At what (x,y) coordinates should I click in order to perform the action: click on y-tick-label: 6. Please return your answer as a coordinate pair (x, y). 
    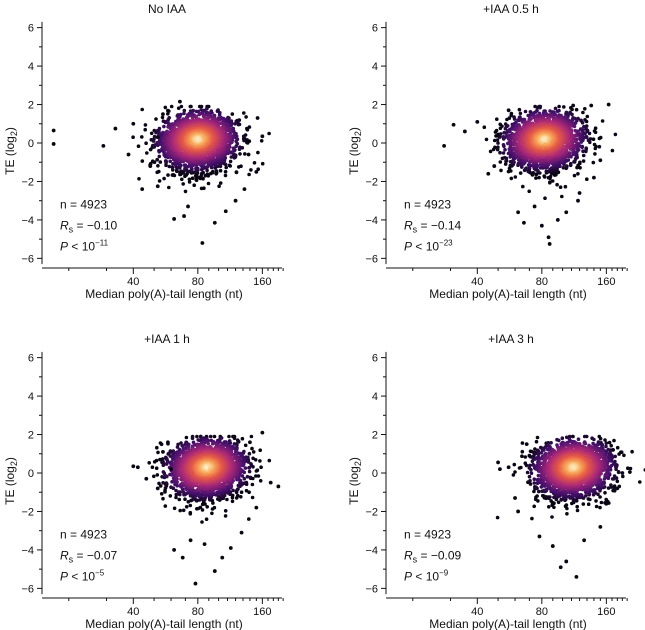
    Looking at the image, I should click on (375, 29).